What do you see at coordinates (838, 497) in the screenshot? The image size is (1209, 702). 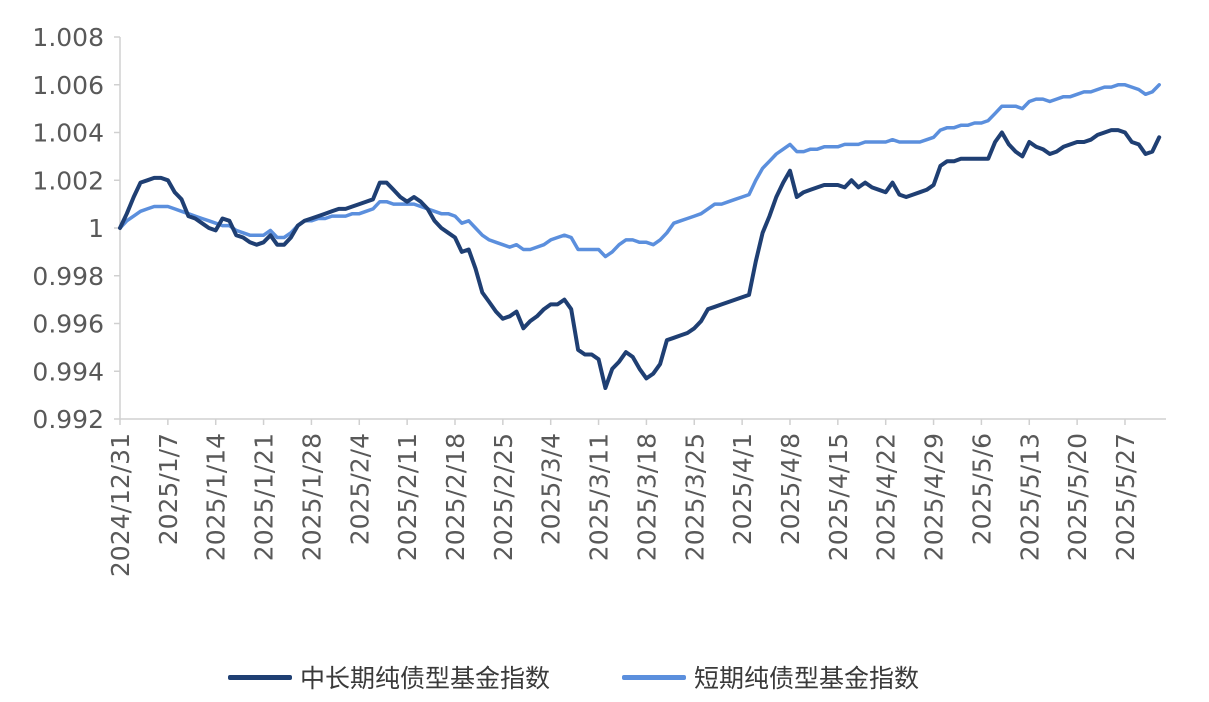 I see `x-tick-label: 2025/4/15` at bounding box center [838, 497].